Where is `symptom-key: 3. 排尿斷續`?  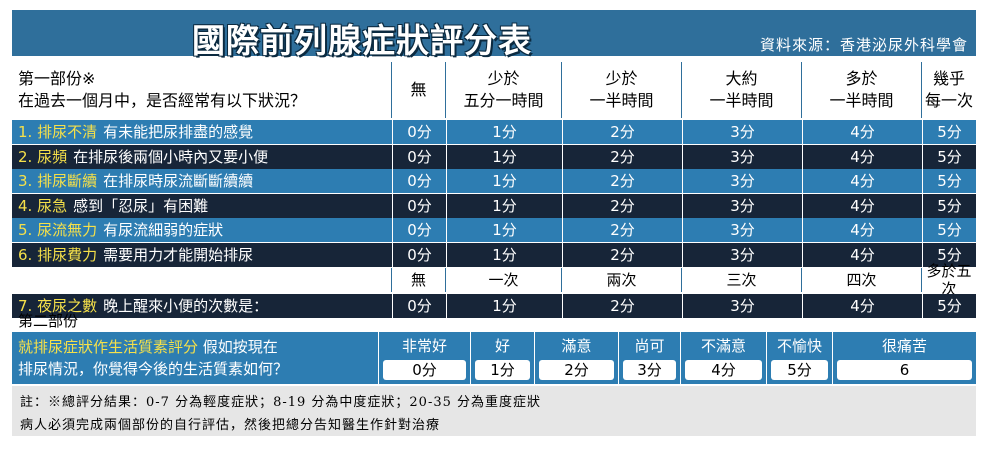 symptom-key: 3. 排尿斷續 is located at coordinates (58, 181).